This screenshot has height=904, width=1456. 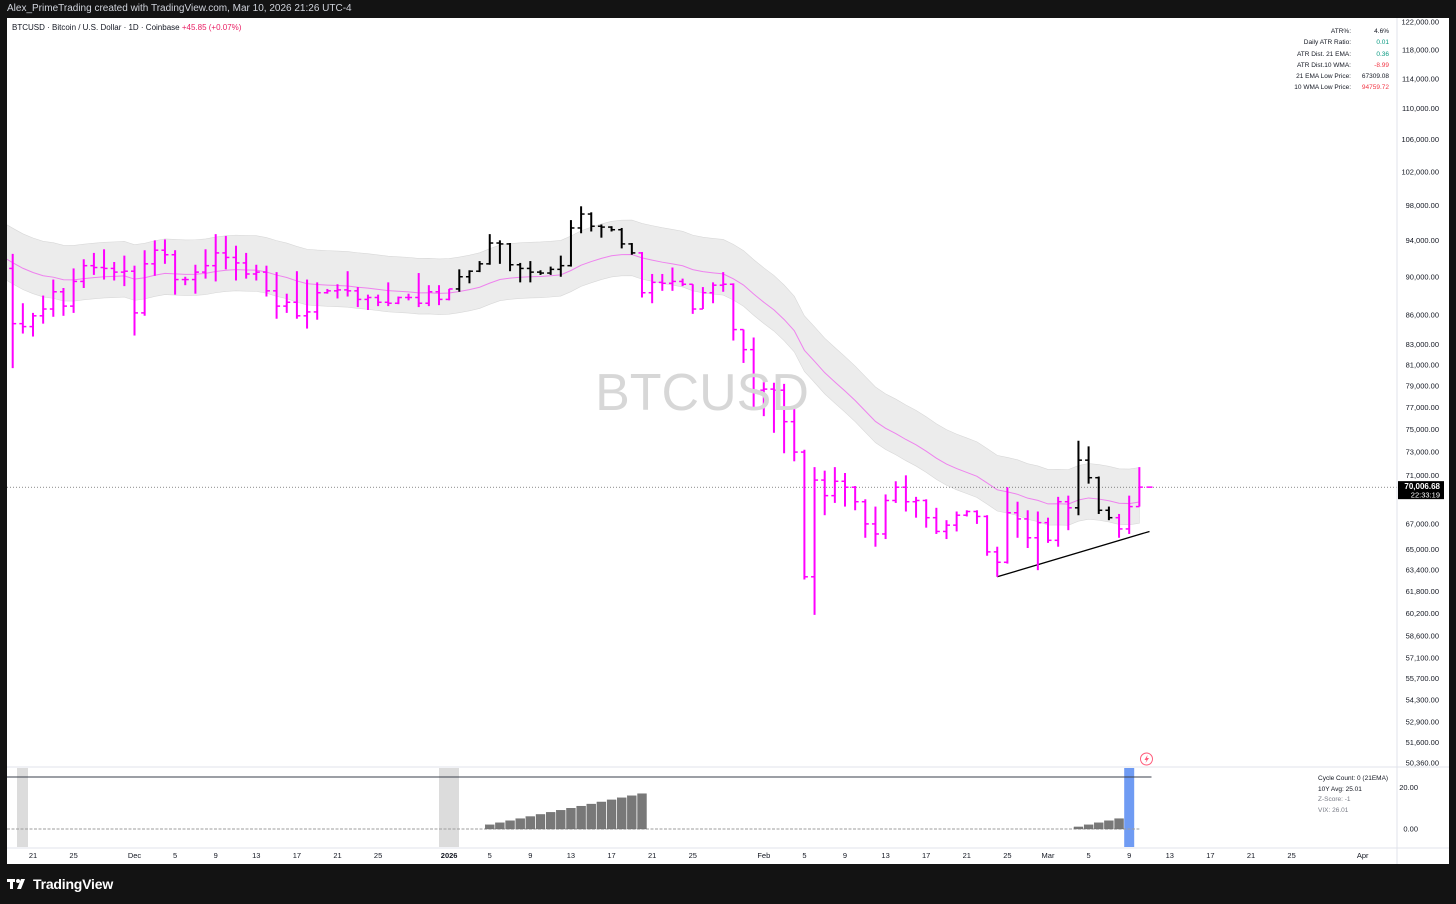 What do you see at coordinates (1422, 549) in the screenshot?
I see `price-tick-label: 65,000.00` at bounding box center [1422, 549].